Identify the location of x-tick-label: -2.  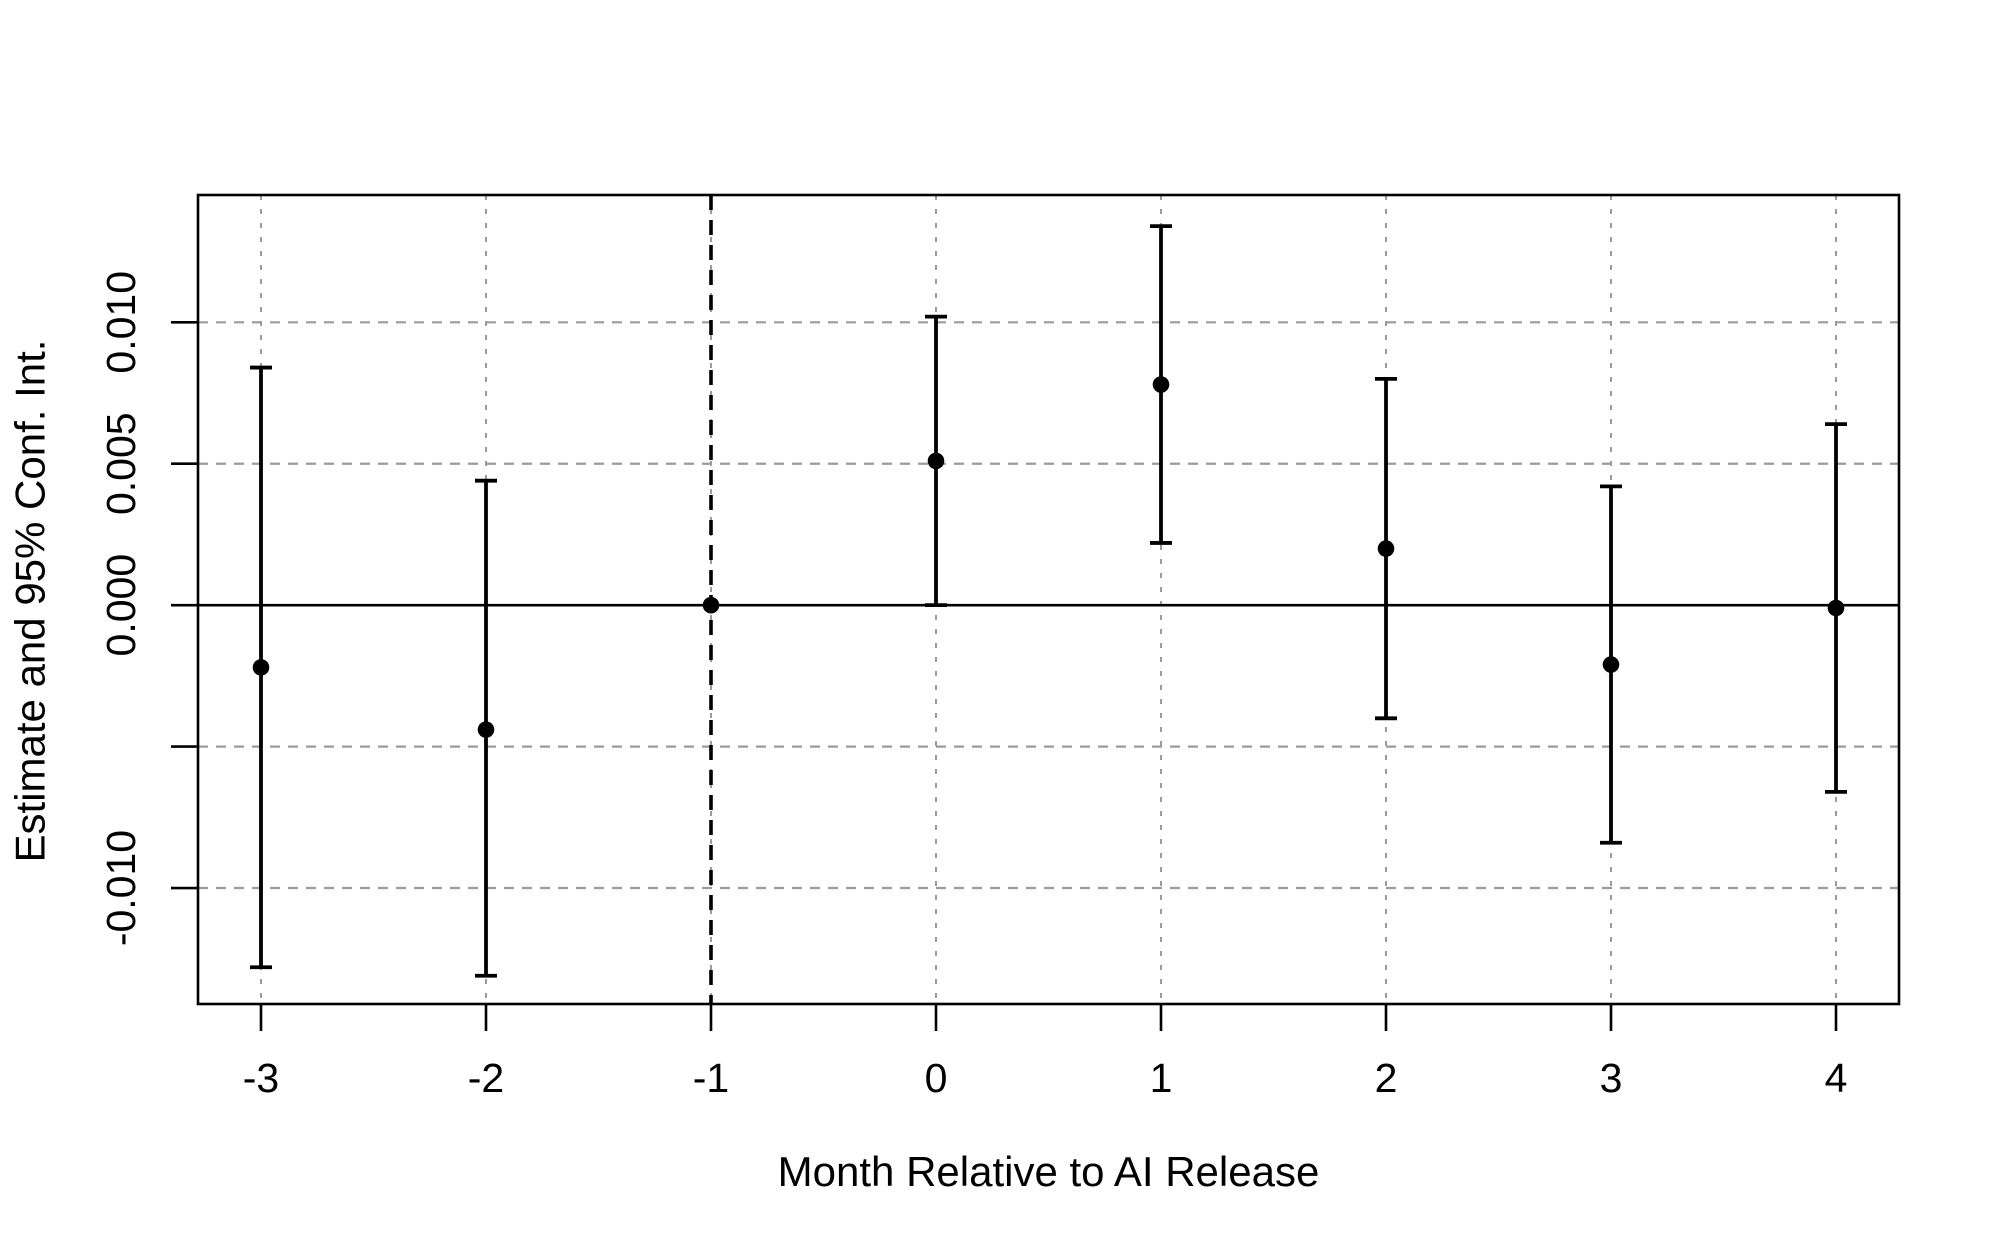
(486, 1078).